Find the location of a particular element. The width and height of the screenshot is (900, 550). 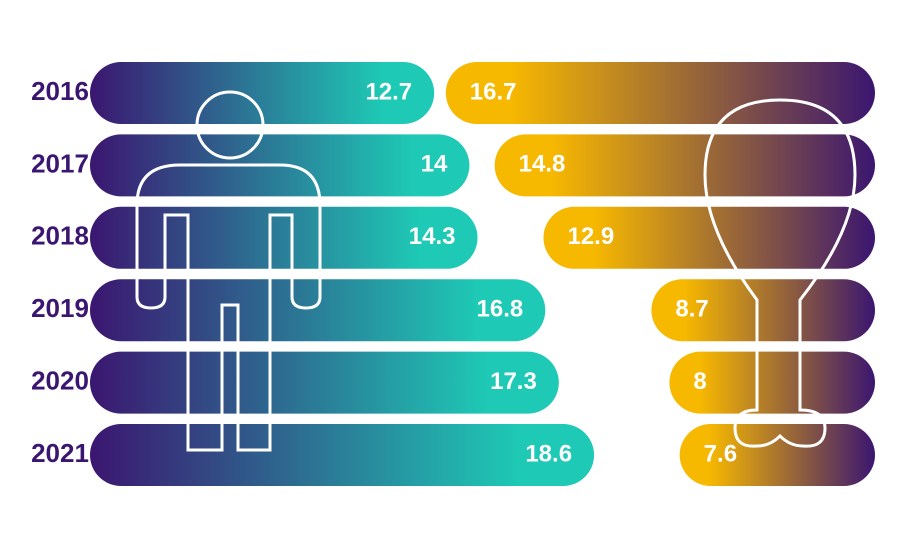

person-body is located at coordinates (228, 307).